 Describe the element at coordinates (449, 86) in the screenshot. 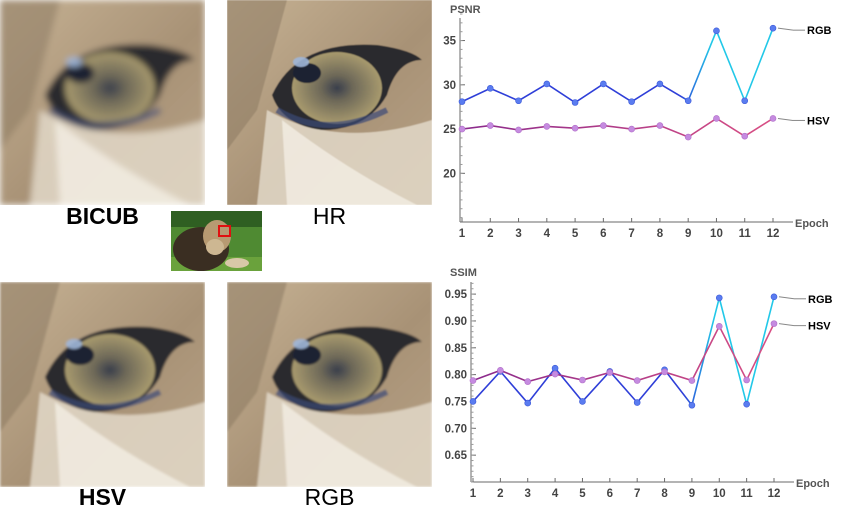

I see `y-tick-label: 30` at that location.